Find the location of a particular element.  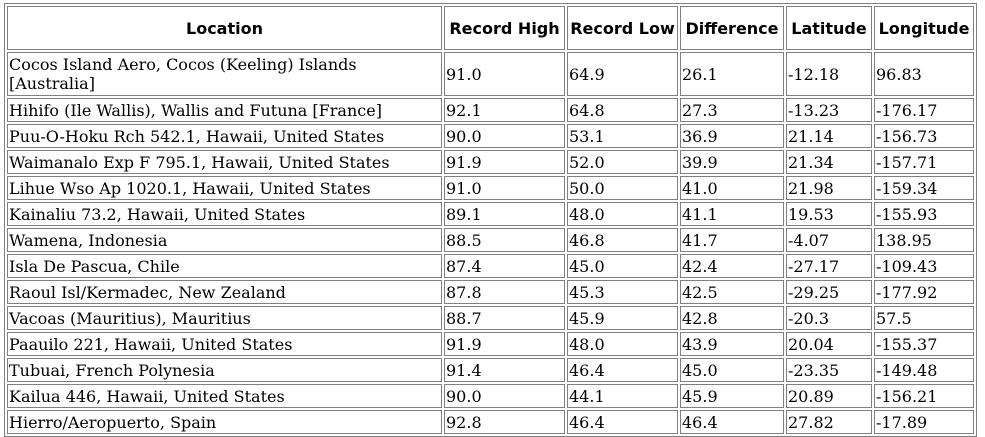

latitude-cell: -20.3 is located at coordinates (829, 318).